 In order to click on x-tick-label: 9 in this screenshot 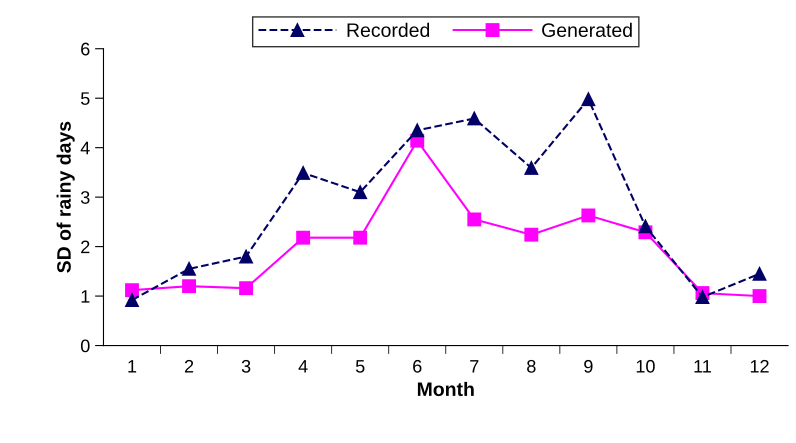, I will do `click(588, 366)`.